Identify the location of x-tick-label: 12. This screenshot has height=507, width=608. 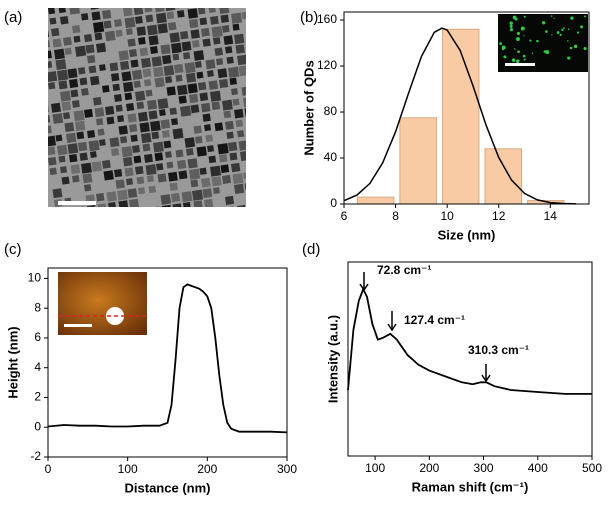
(499, 216).